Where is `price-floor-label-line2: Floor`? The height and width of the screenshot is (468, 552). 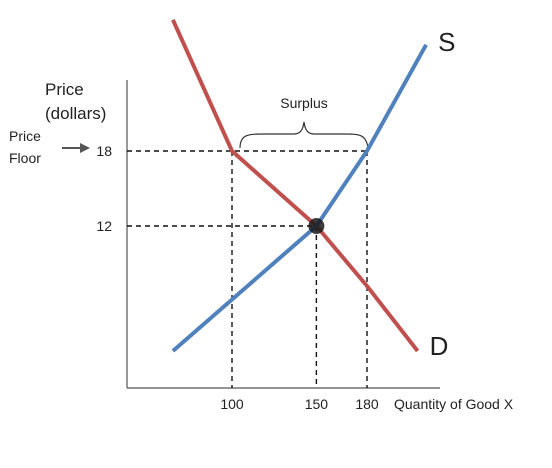
price-floor-label-line2: Floor is located at coordinates (25, 158).